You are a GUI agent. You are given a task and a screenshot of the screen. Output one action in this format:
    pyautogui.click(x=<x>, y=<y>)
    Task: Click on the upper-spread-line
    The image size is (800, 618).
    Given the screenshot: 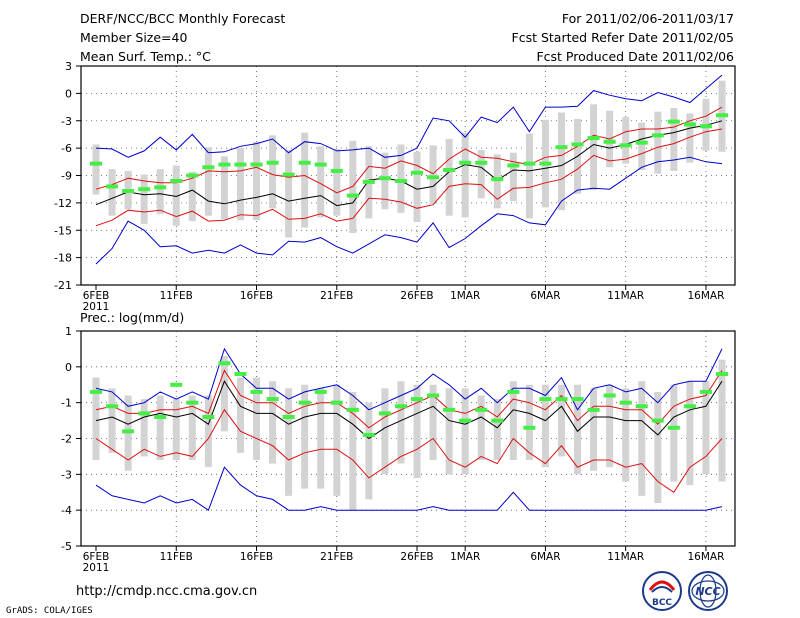 What is the action you would take?
    pyautogui.click(x=409, y=399)
    